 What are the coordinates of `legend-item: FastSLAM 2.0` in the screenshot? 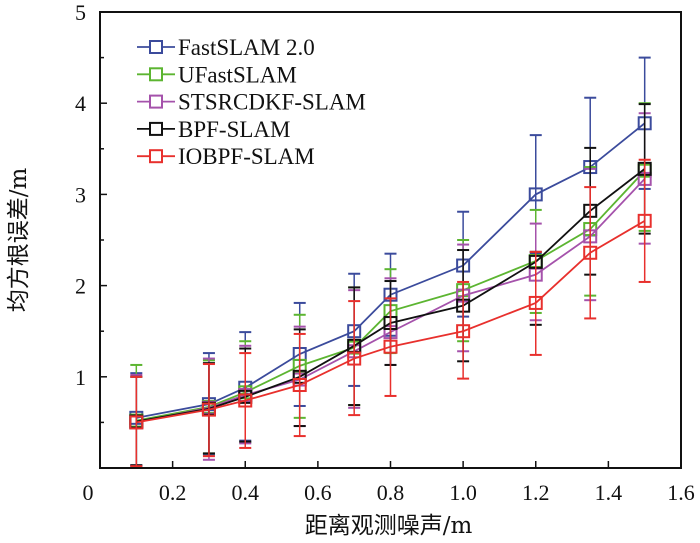 It's located at (226, 47).